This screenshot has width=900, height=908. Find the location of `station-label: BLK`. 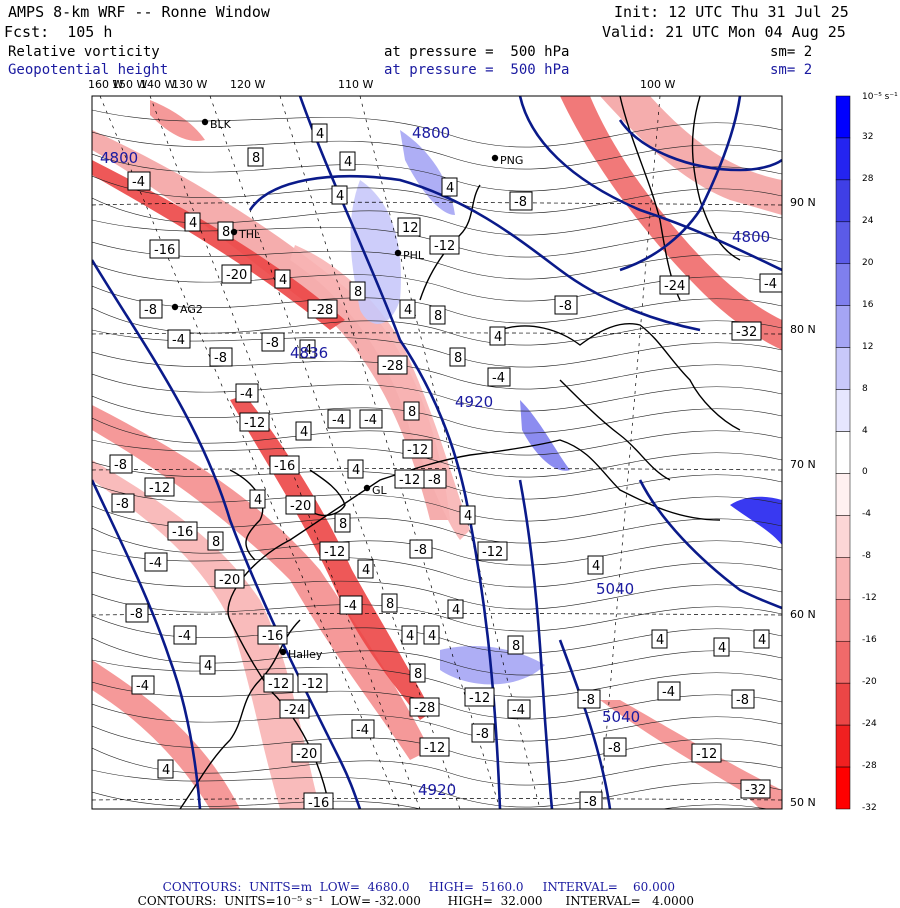

station-label: BLK is located at coordinates (221, 124).